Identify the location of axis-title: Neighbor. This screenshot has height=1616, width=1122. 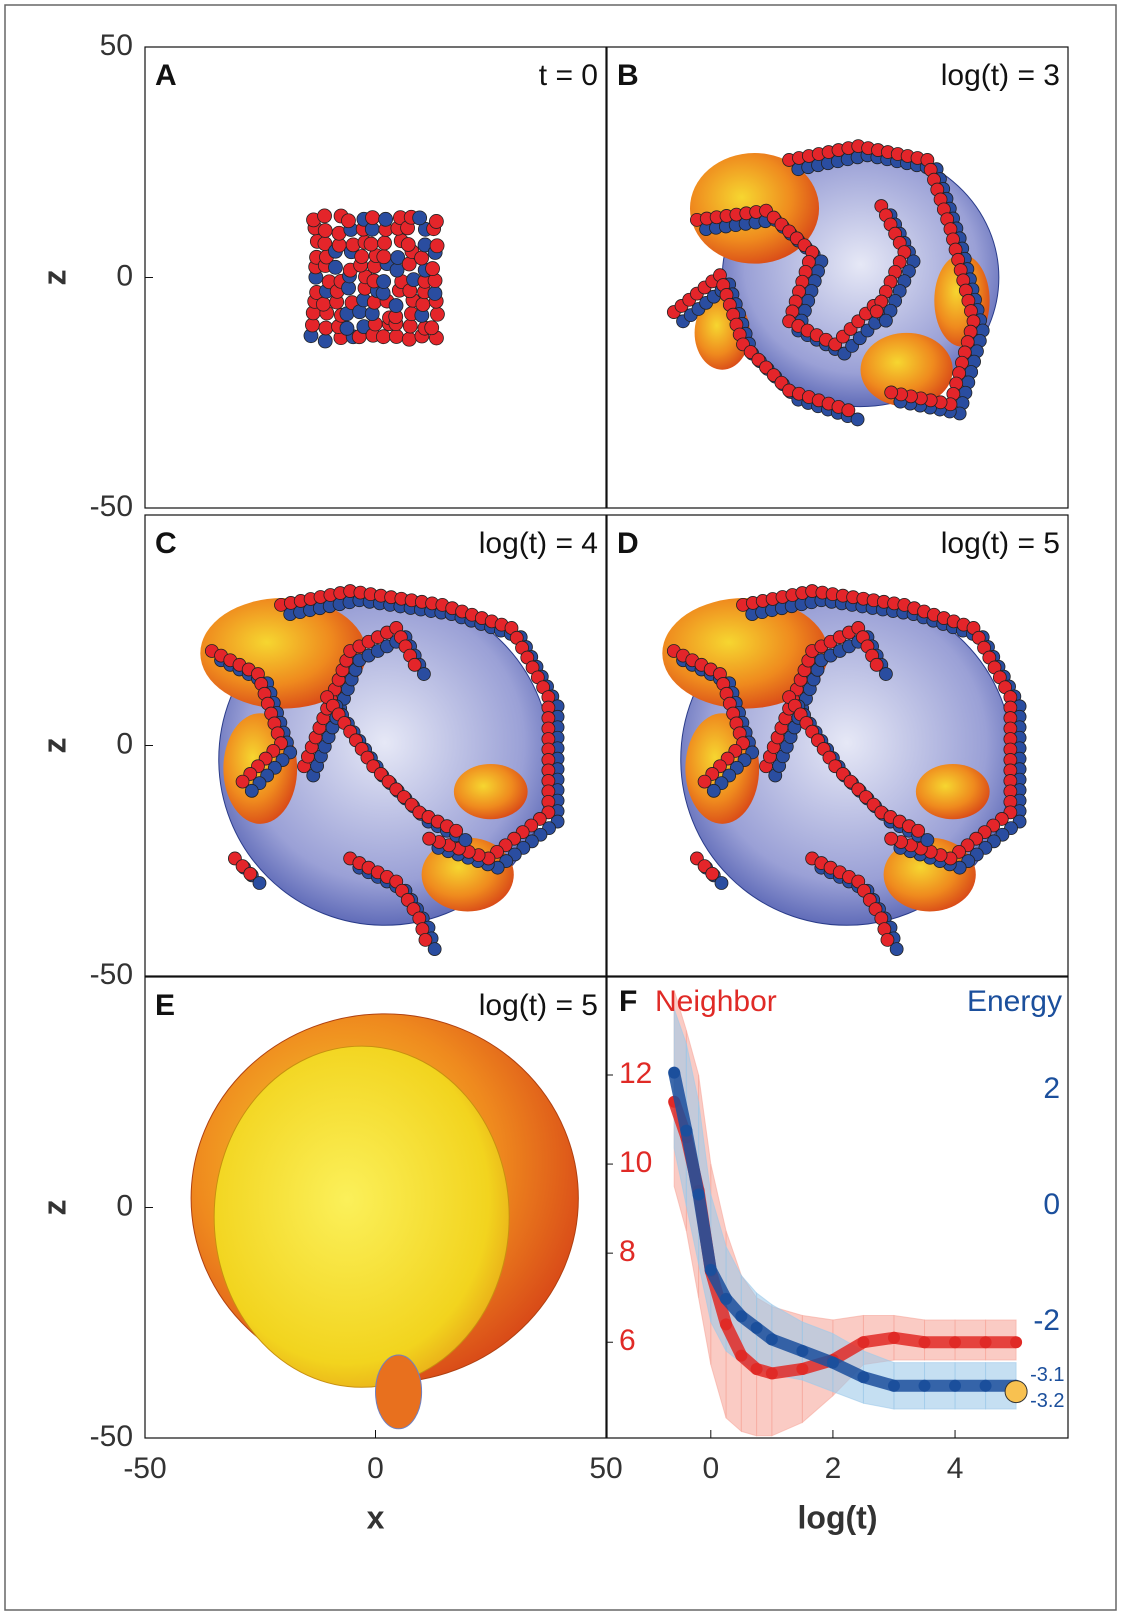
(716, 1001).